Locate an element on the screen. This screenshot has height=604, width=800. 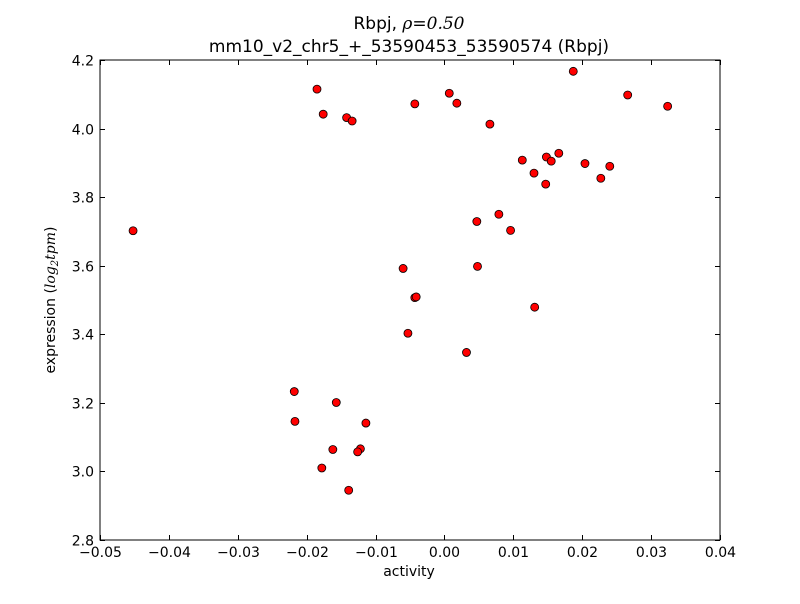
x-tick-label: 0.01 is located at coordinates (513, 553).